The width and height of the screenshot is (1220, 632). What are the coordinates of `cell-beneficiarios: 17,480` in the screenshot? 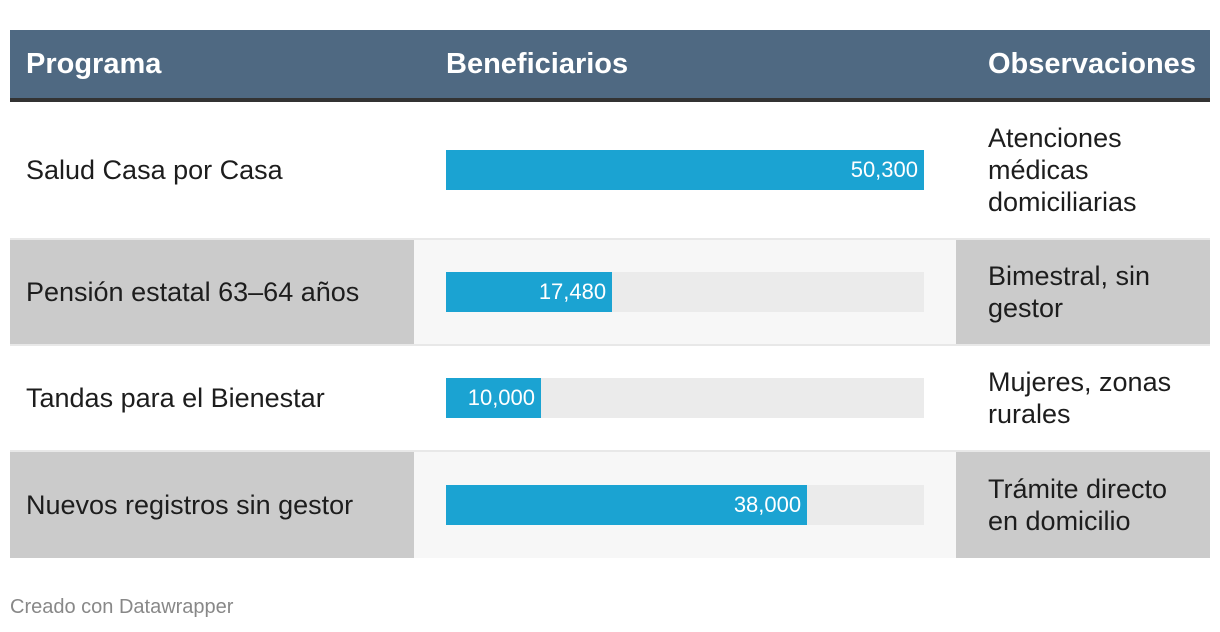 It's located at (685, 292).